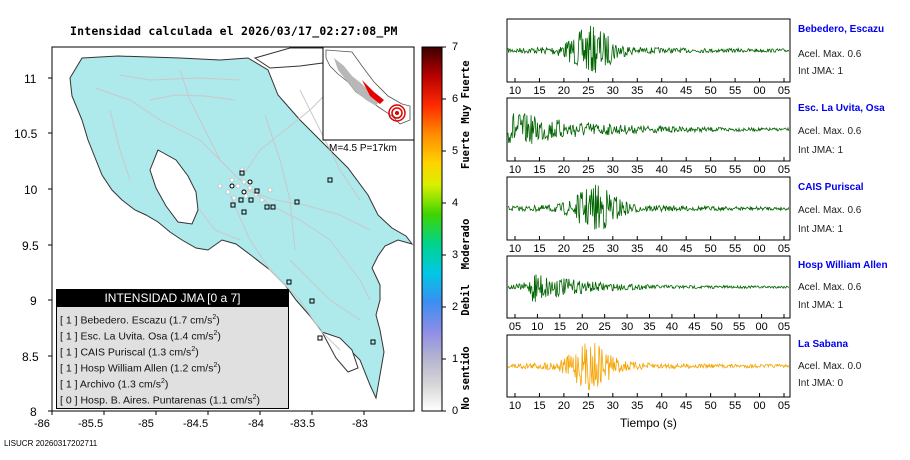  Describe the element at coordinates (136, 352) in the screenshot. I see `legend-station: CAIS Puriscal (1.3 cm/s` at that location.